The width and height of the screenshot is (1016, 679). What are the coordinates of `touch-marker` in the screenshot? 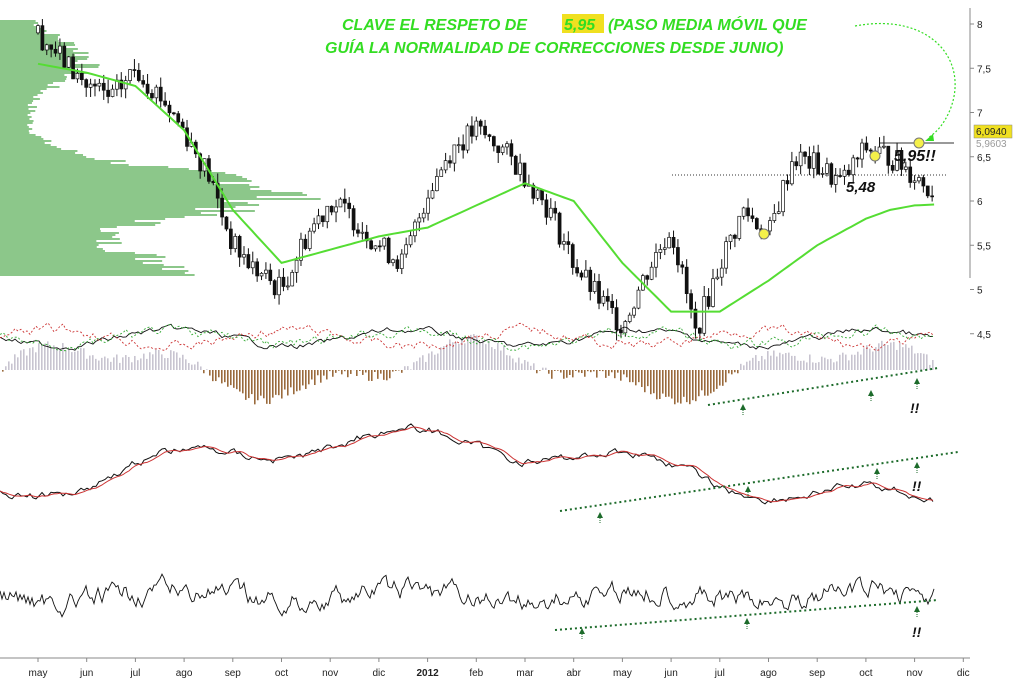 It's located at (875, 156).